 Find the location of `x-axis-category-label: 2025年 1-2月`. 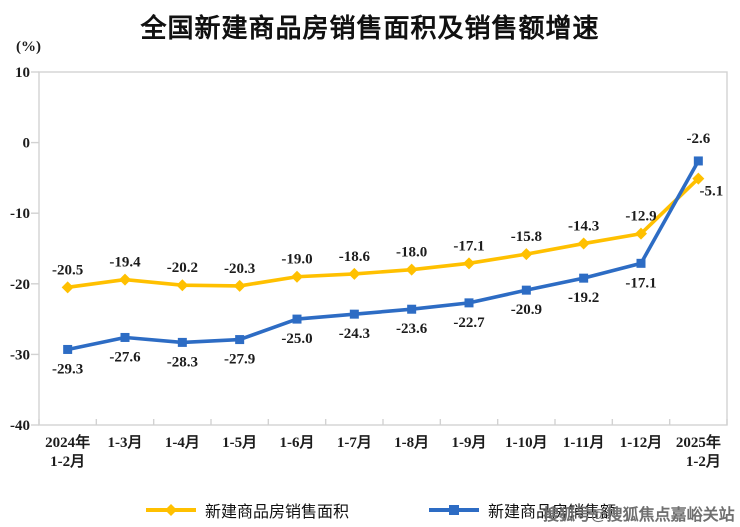

x-axis-category-label: 2025年 1-2月 is located at coordinates (698, 451).